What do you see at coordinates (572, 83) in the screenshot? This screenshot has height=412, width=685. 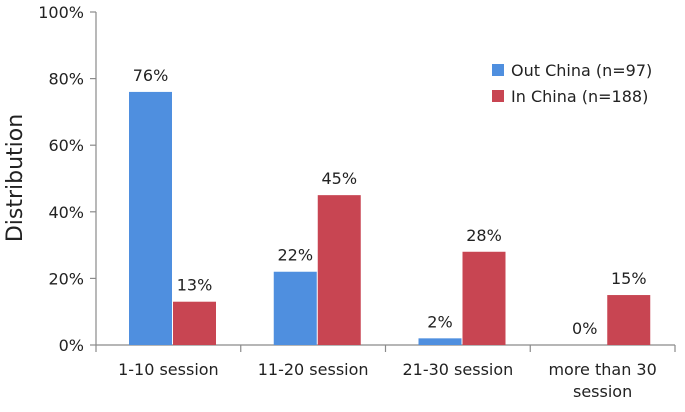 I see `legend: Out China (n=97) In China (n=188)` at bounding box center [572, 83].